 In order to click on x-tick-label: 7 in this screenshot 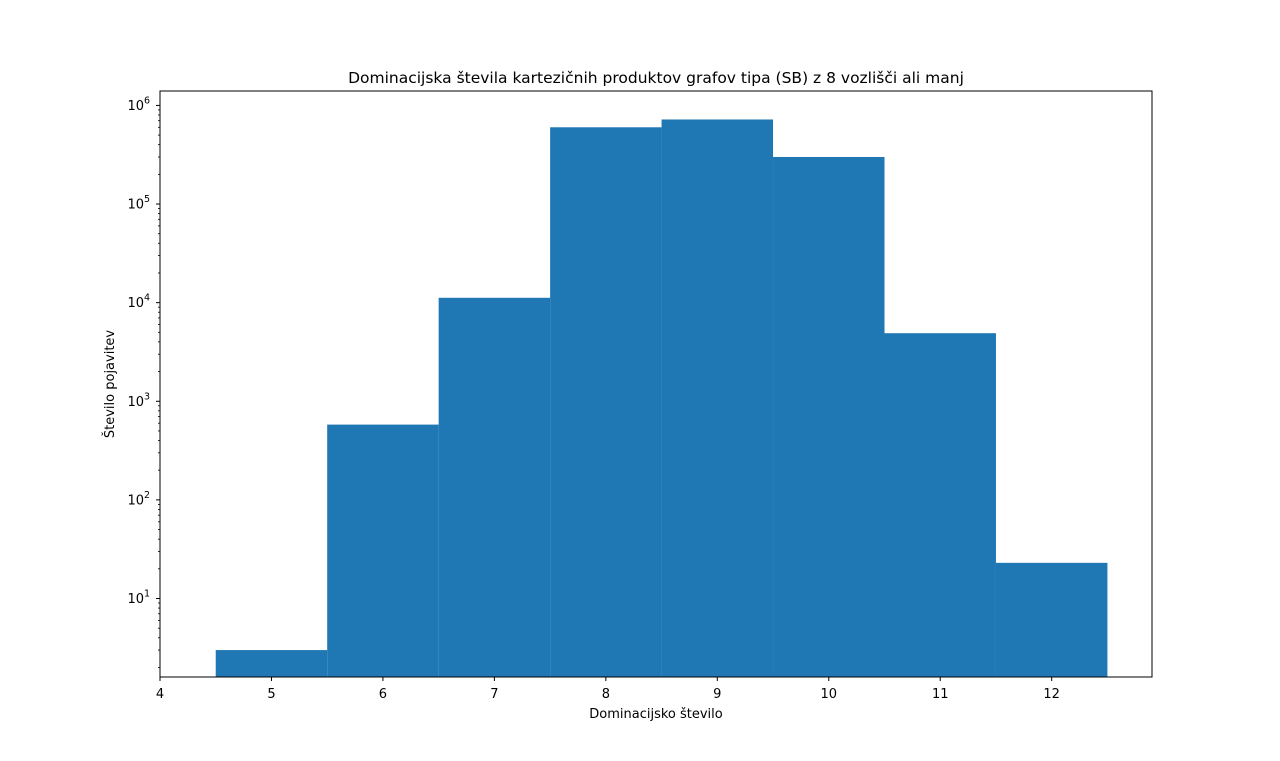, I will do `click(494, 694)`.